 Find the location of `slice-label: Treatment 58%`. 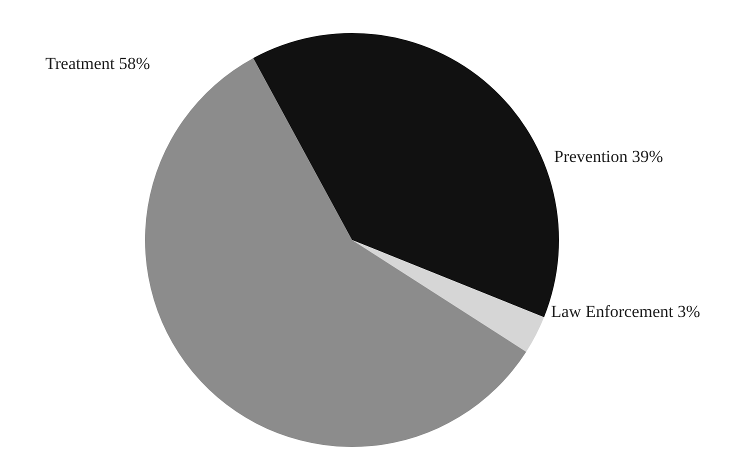

slice-label: Treatment 58% is located at coordinates (97, 63).